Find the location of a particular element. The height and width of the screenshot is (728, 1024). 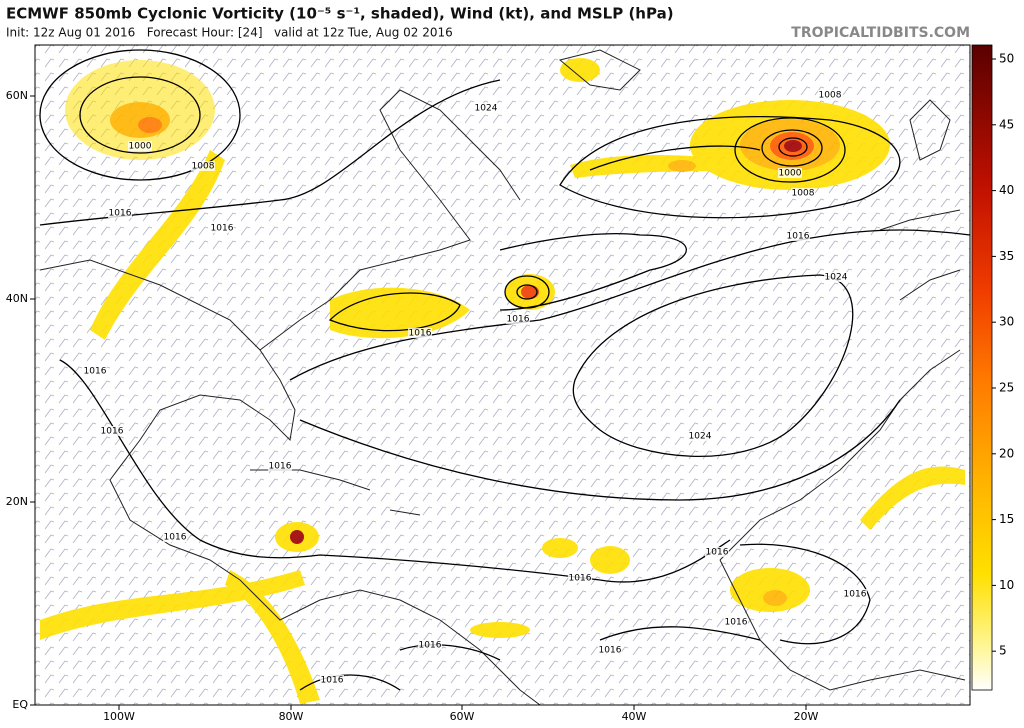

lat-label: 20N is located at coordinates (17, 501).